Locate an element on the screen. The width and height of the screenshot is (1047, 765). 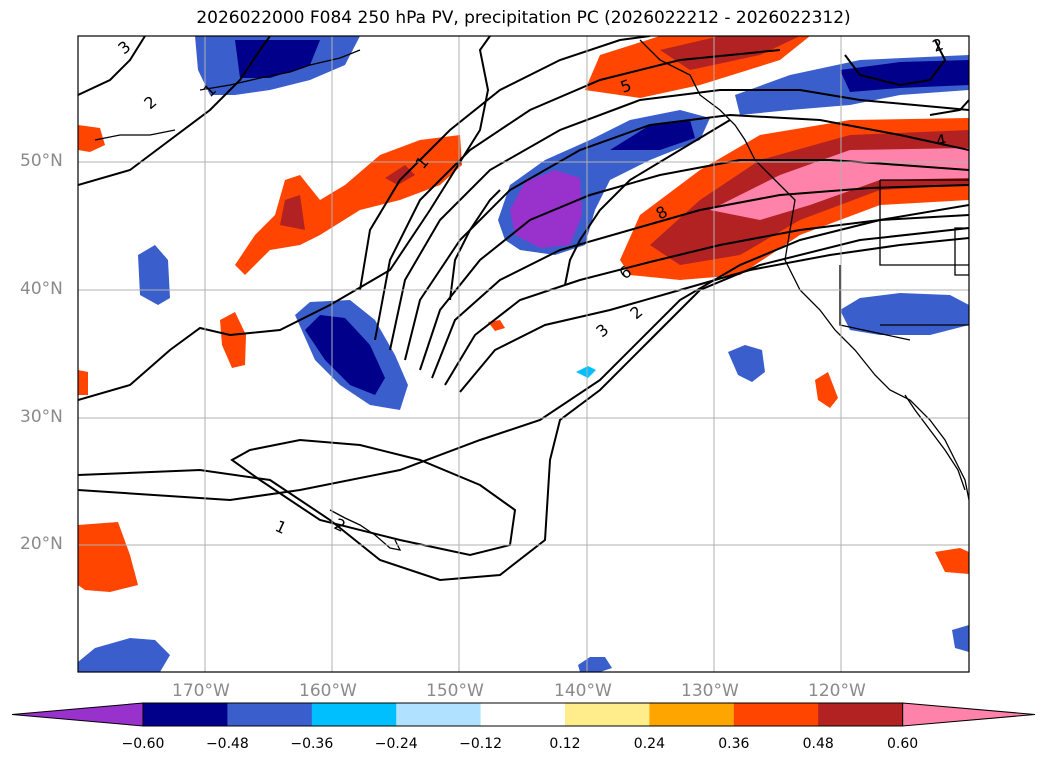
colorbar-tick-label: −0.24 is located at coordinates (396, 744).